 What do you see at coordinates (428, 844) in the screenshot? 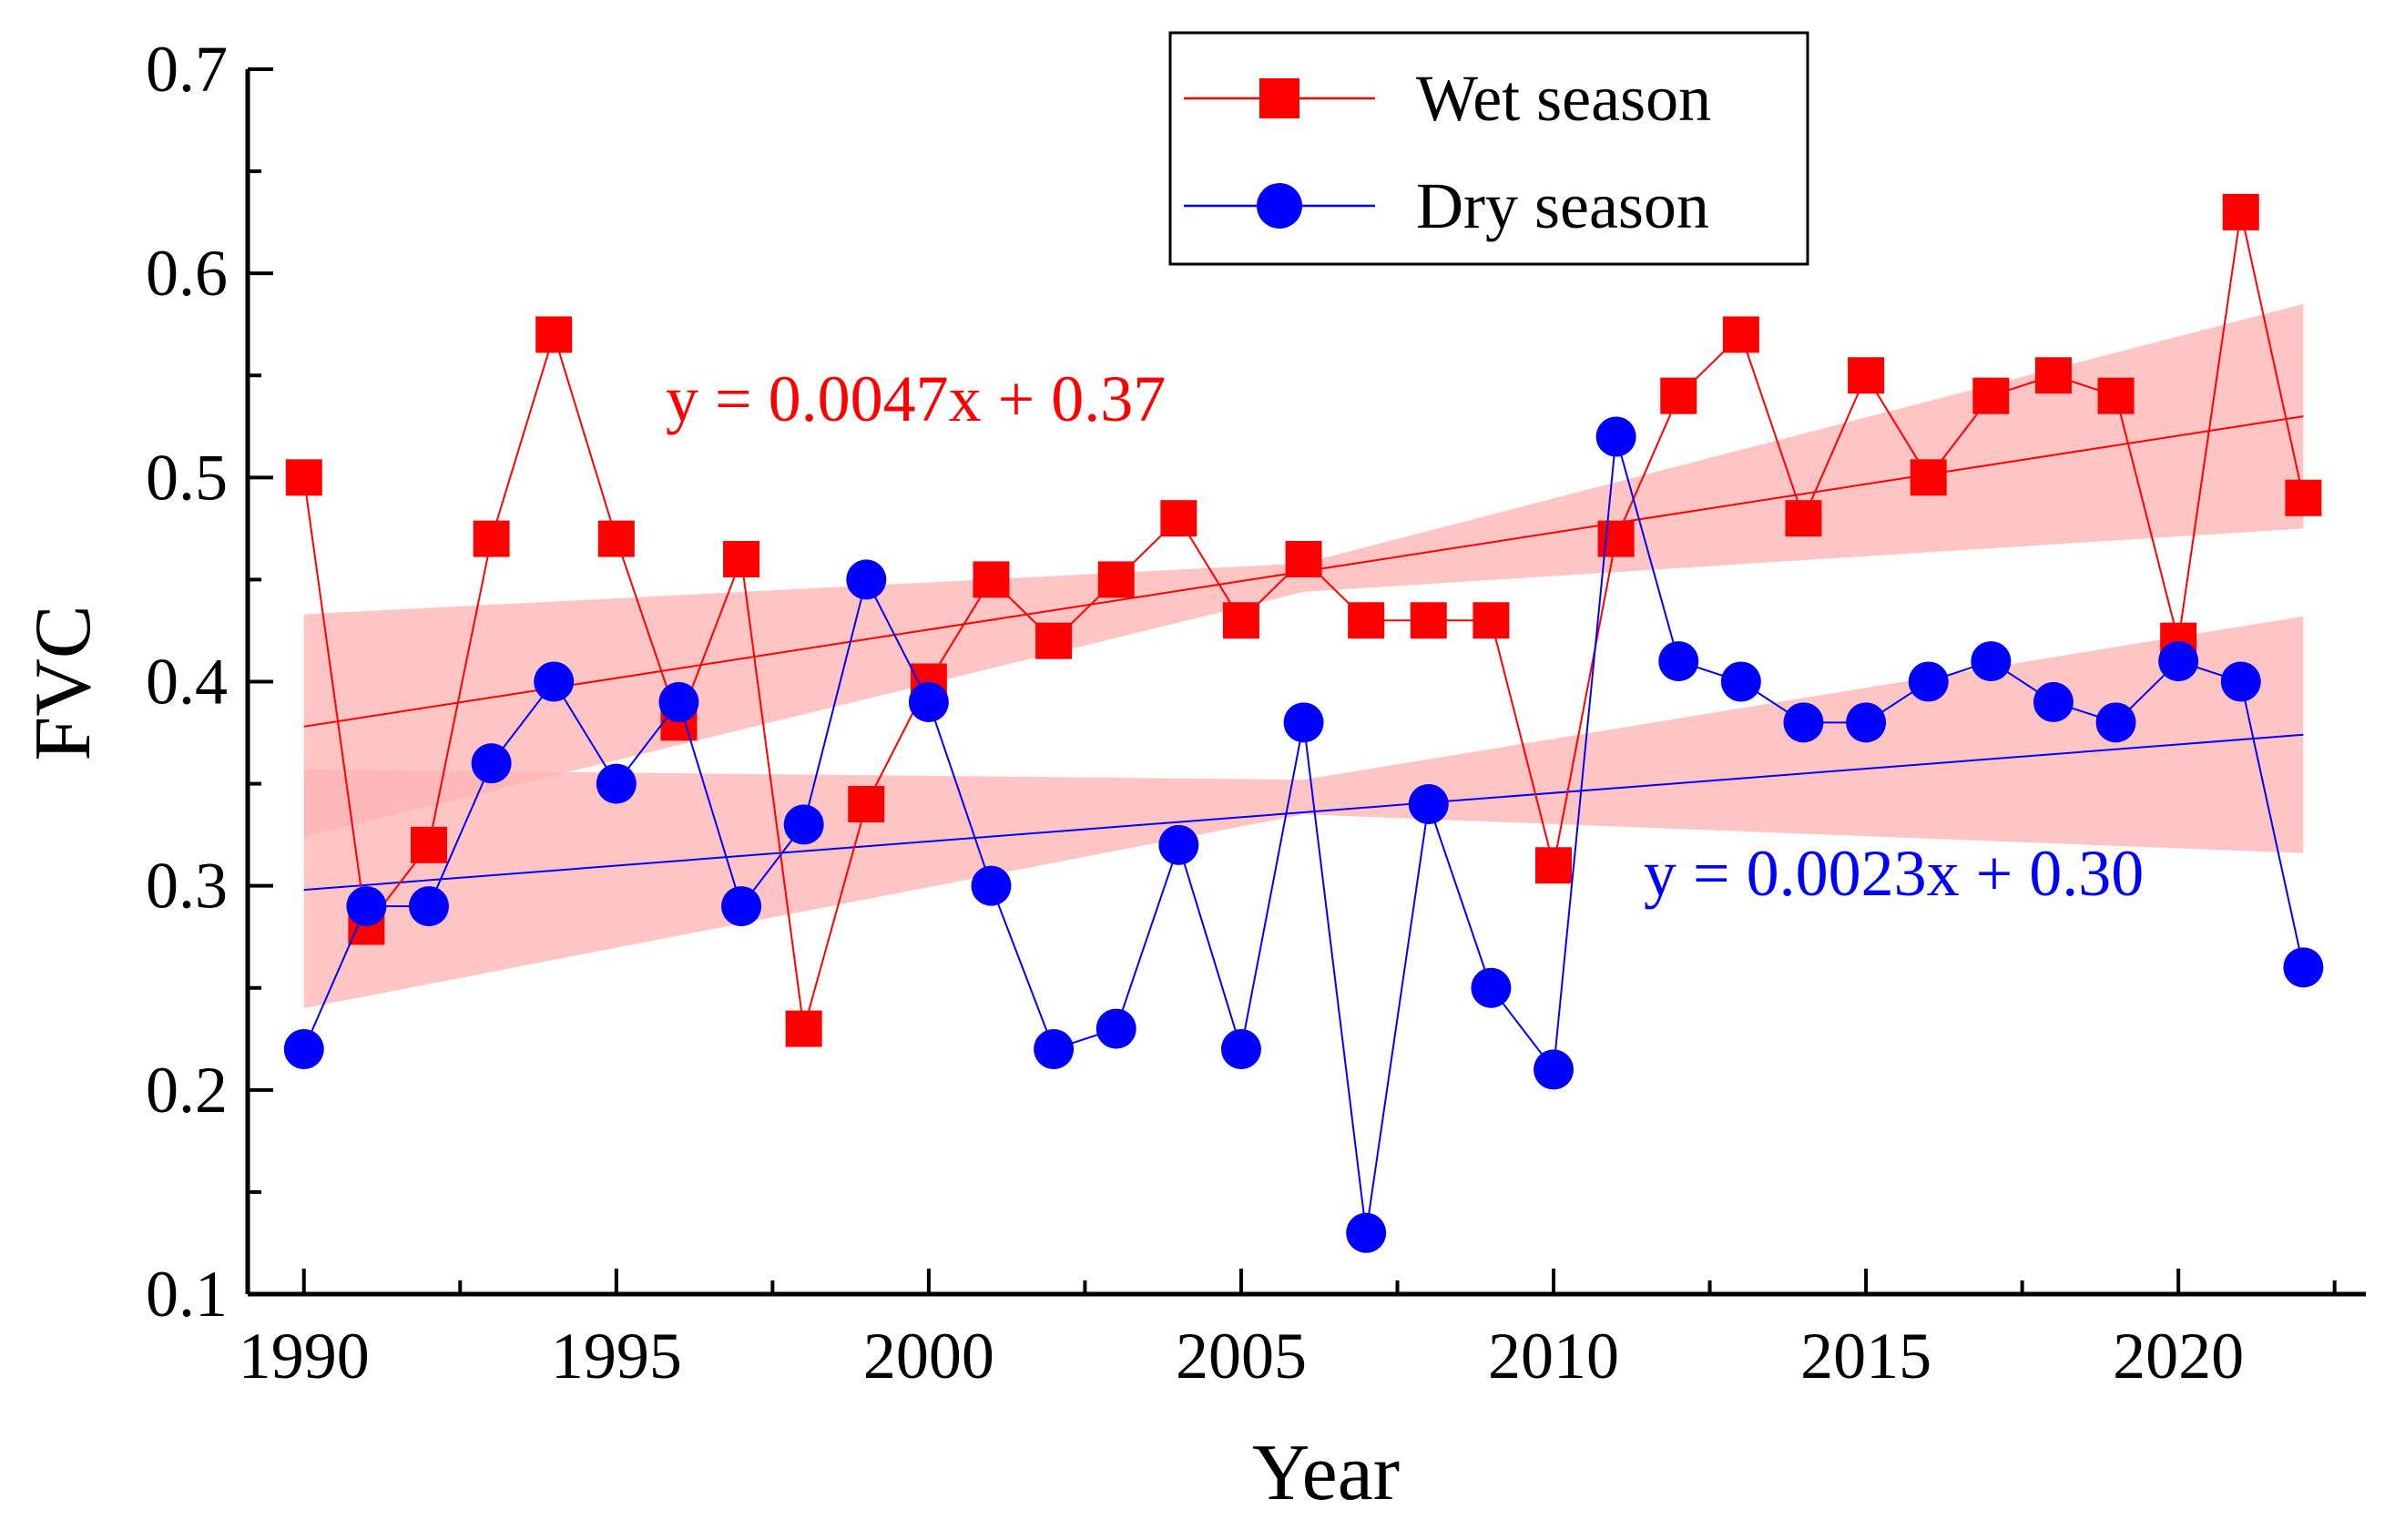
I see `wet-point-1992` at bounding box center [428, 844].